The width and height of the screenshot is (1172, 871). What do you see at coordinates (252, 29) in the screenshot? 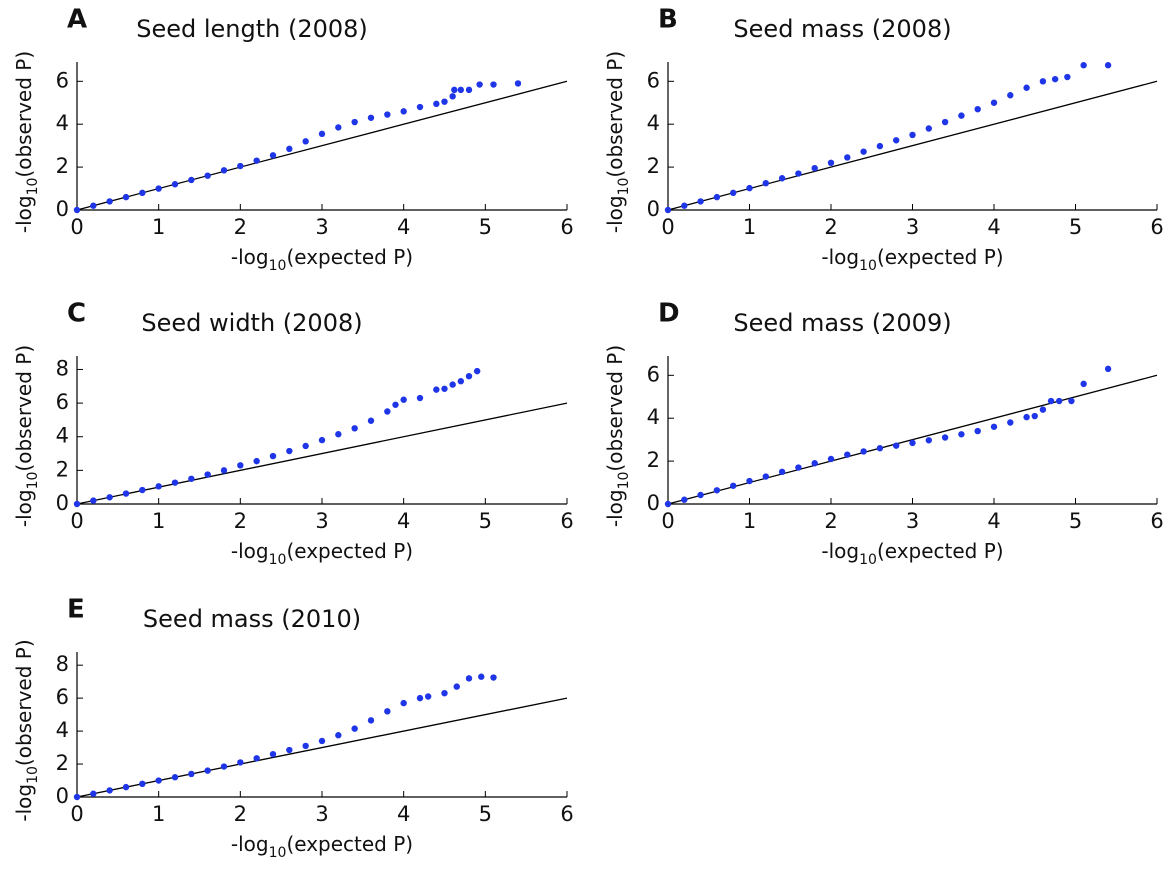
I see `chart-title: Seed length (2008)` at bounding box center [252, 29].